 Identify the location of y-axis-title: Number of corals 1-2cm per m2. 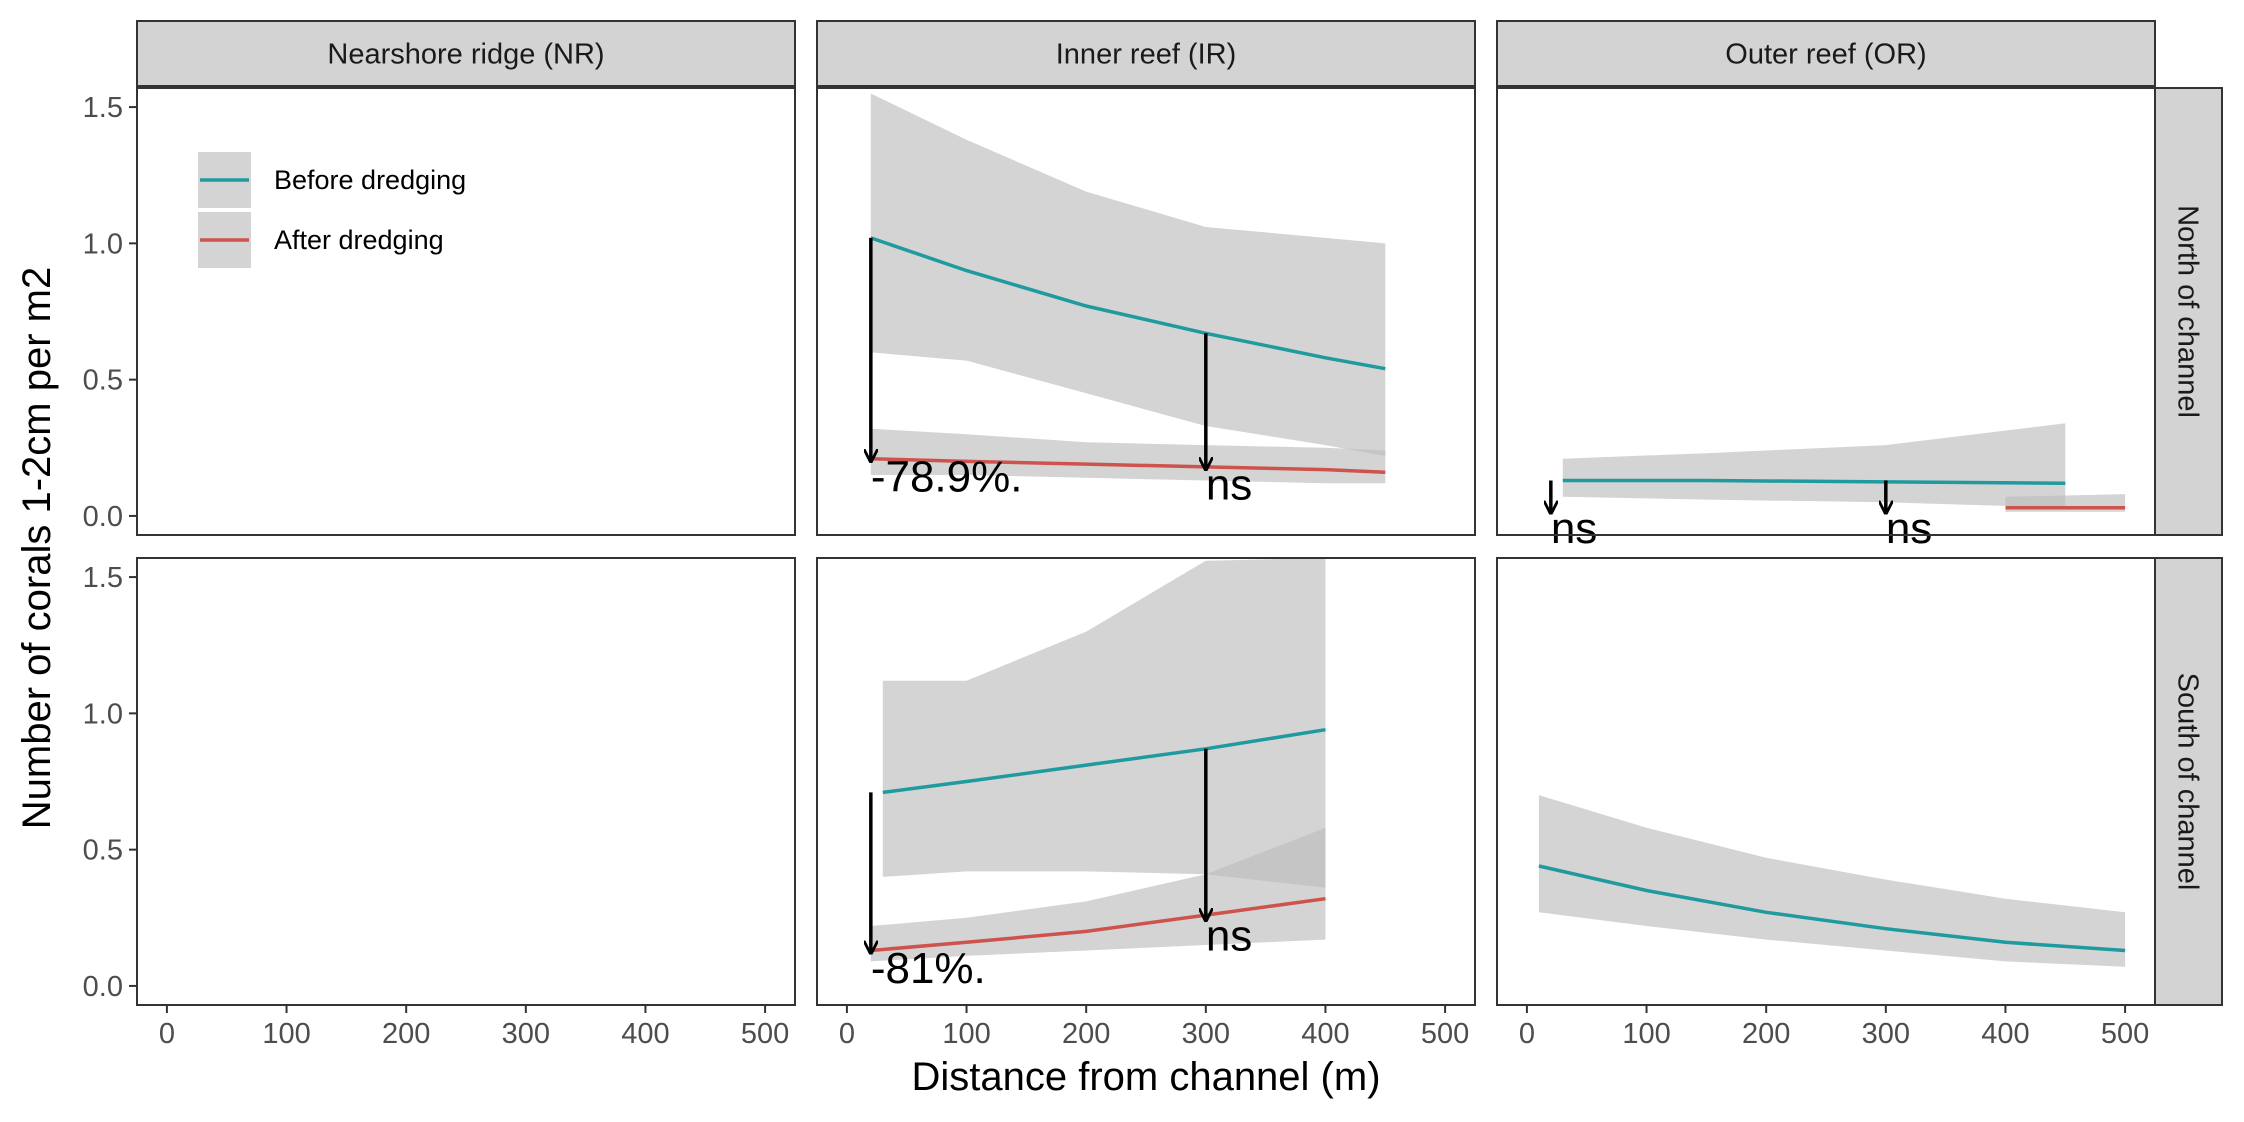
(37, 548).